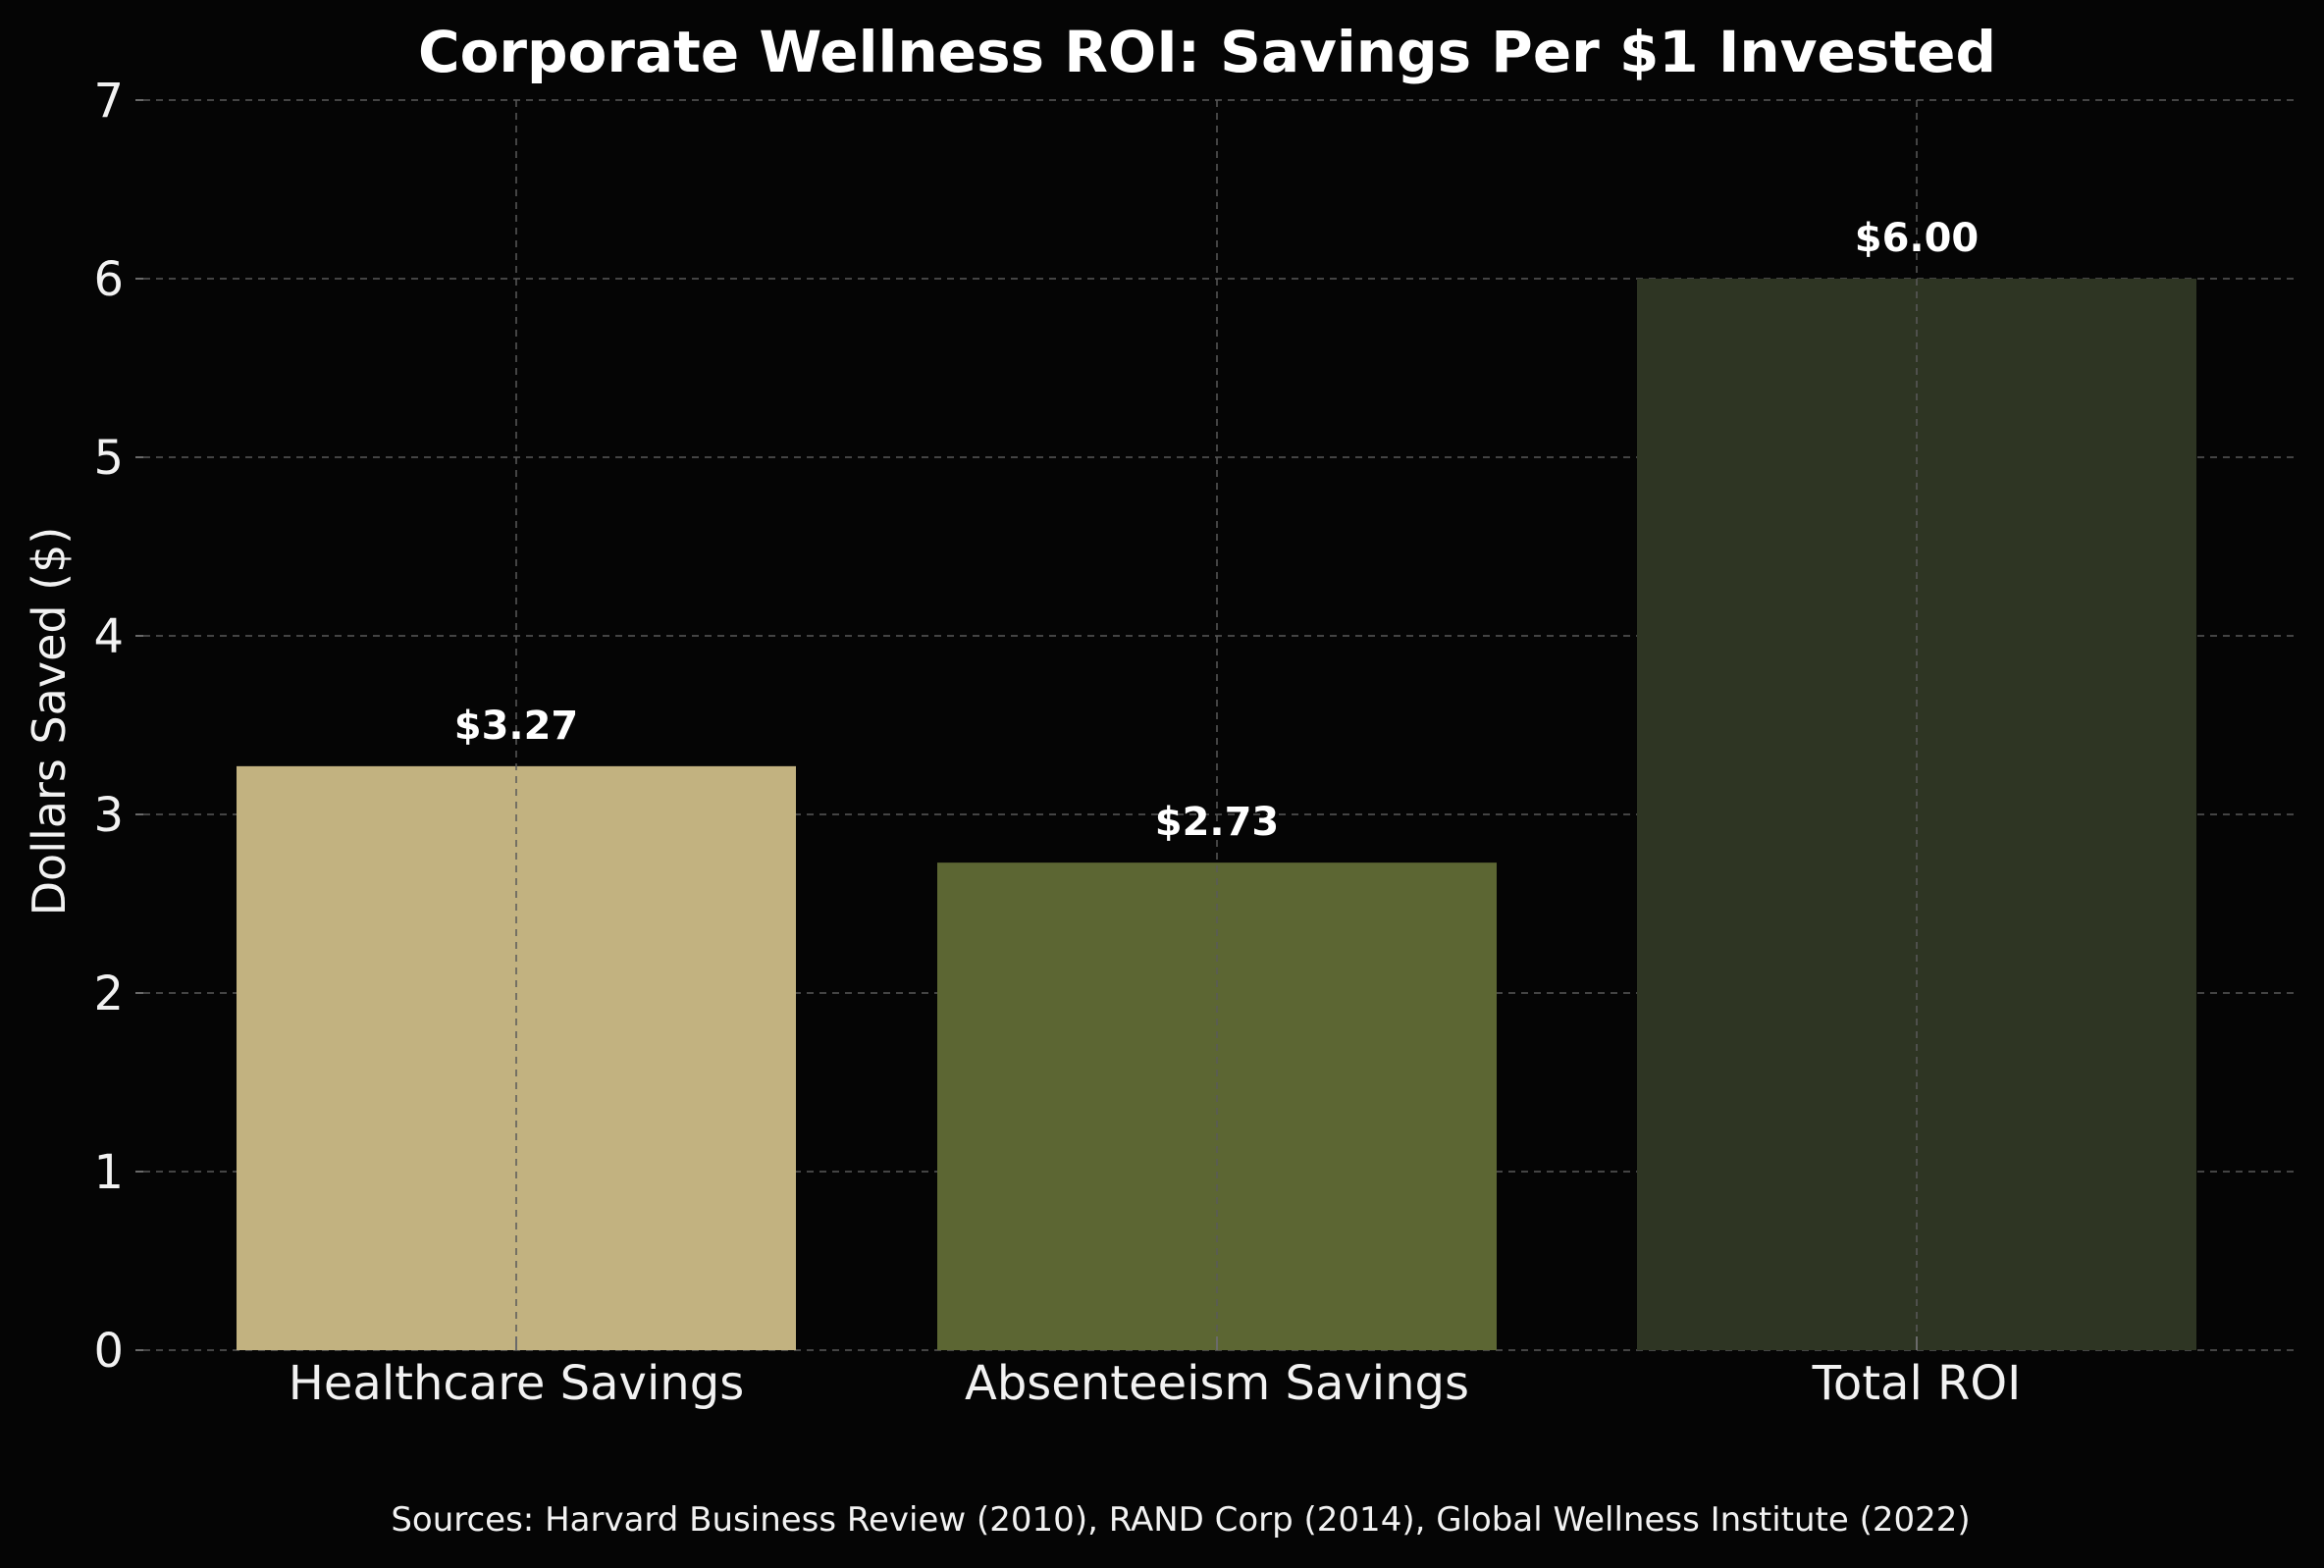  Describe the element at coordinates (516, 726) in the screenshot. I see `bar-value-label-0: $3.27` at that location.